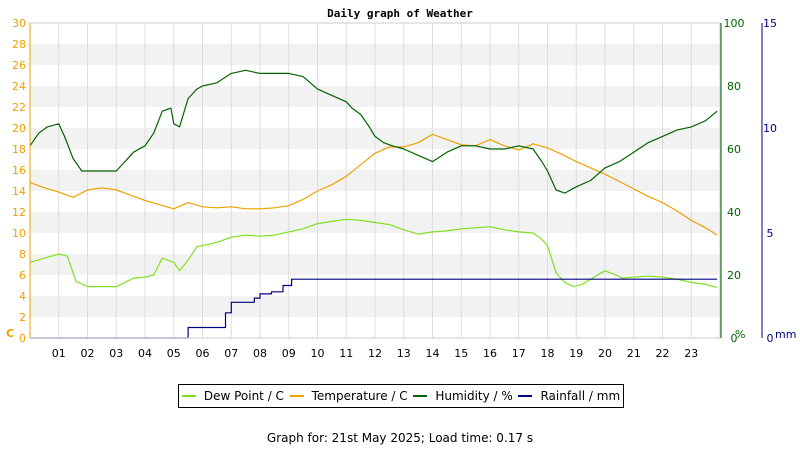 This screenshot has width=800, height=450. I want to click on x-tick-label: 22, so click(663, 353).